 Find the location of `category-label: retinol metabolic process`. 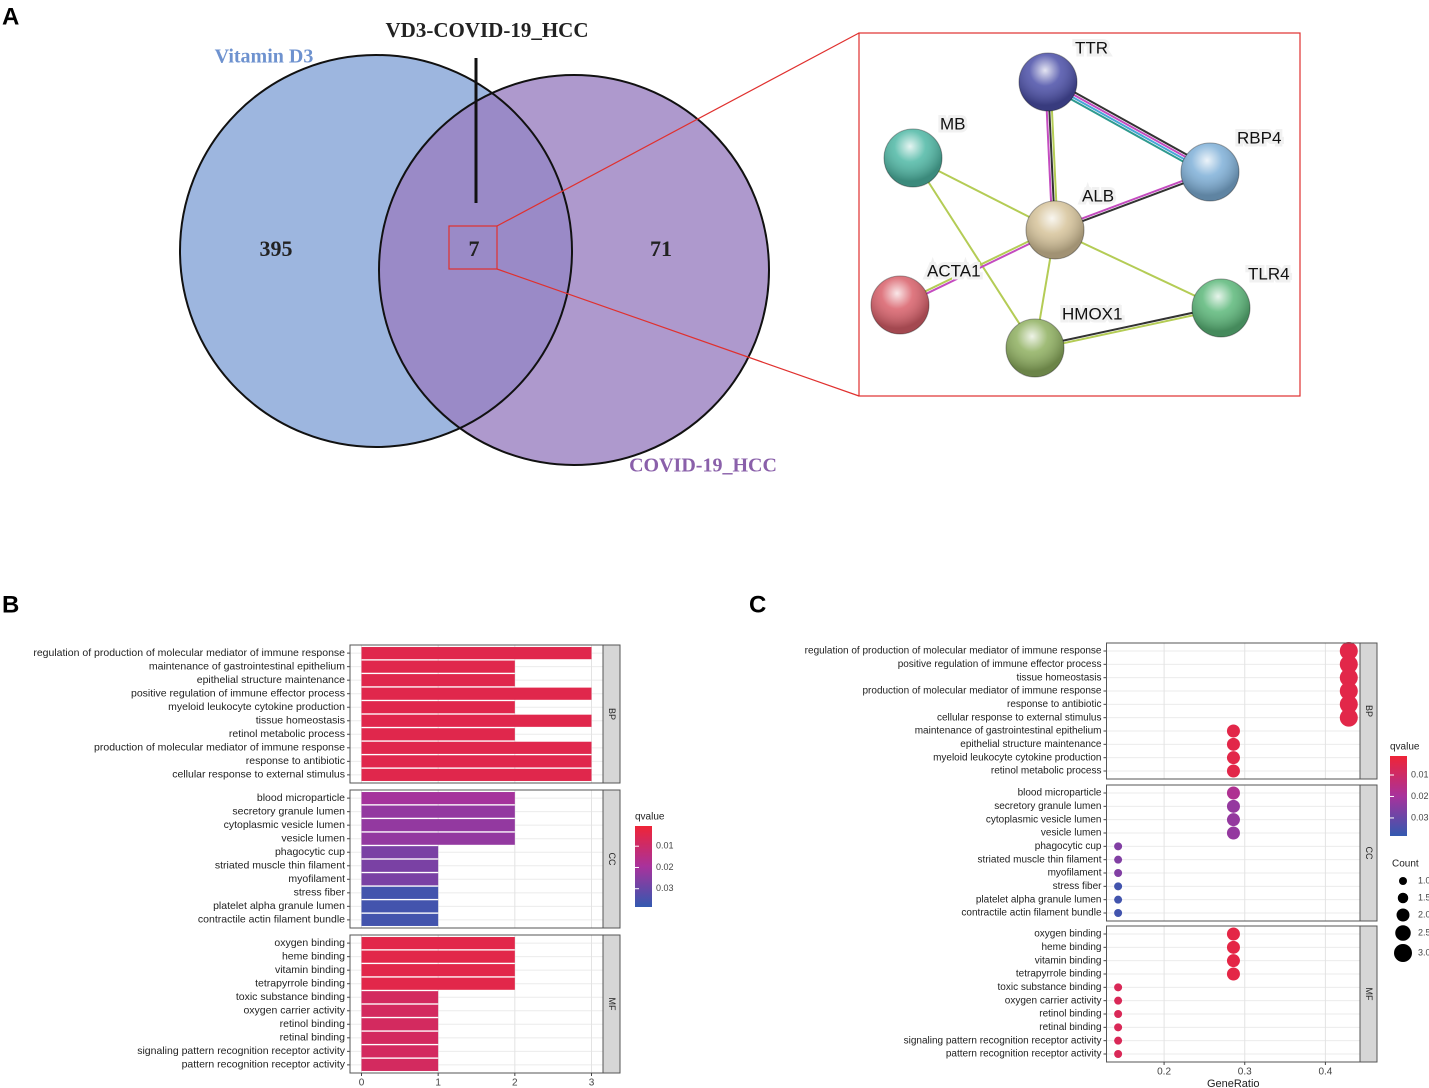

category-label: retinol metabolic process is located at coordinates (1046, 771).